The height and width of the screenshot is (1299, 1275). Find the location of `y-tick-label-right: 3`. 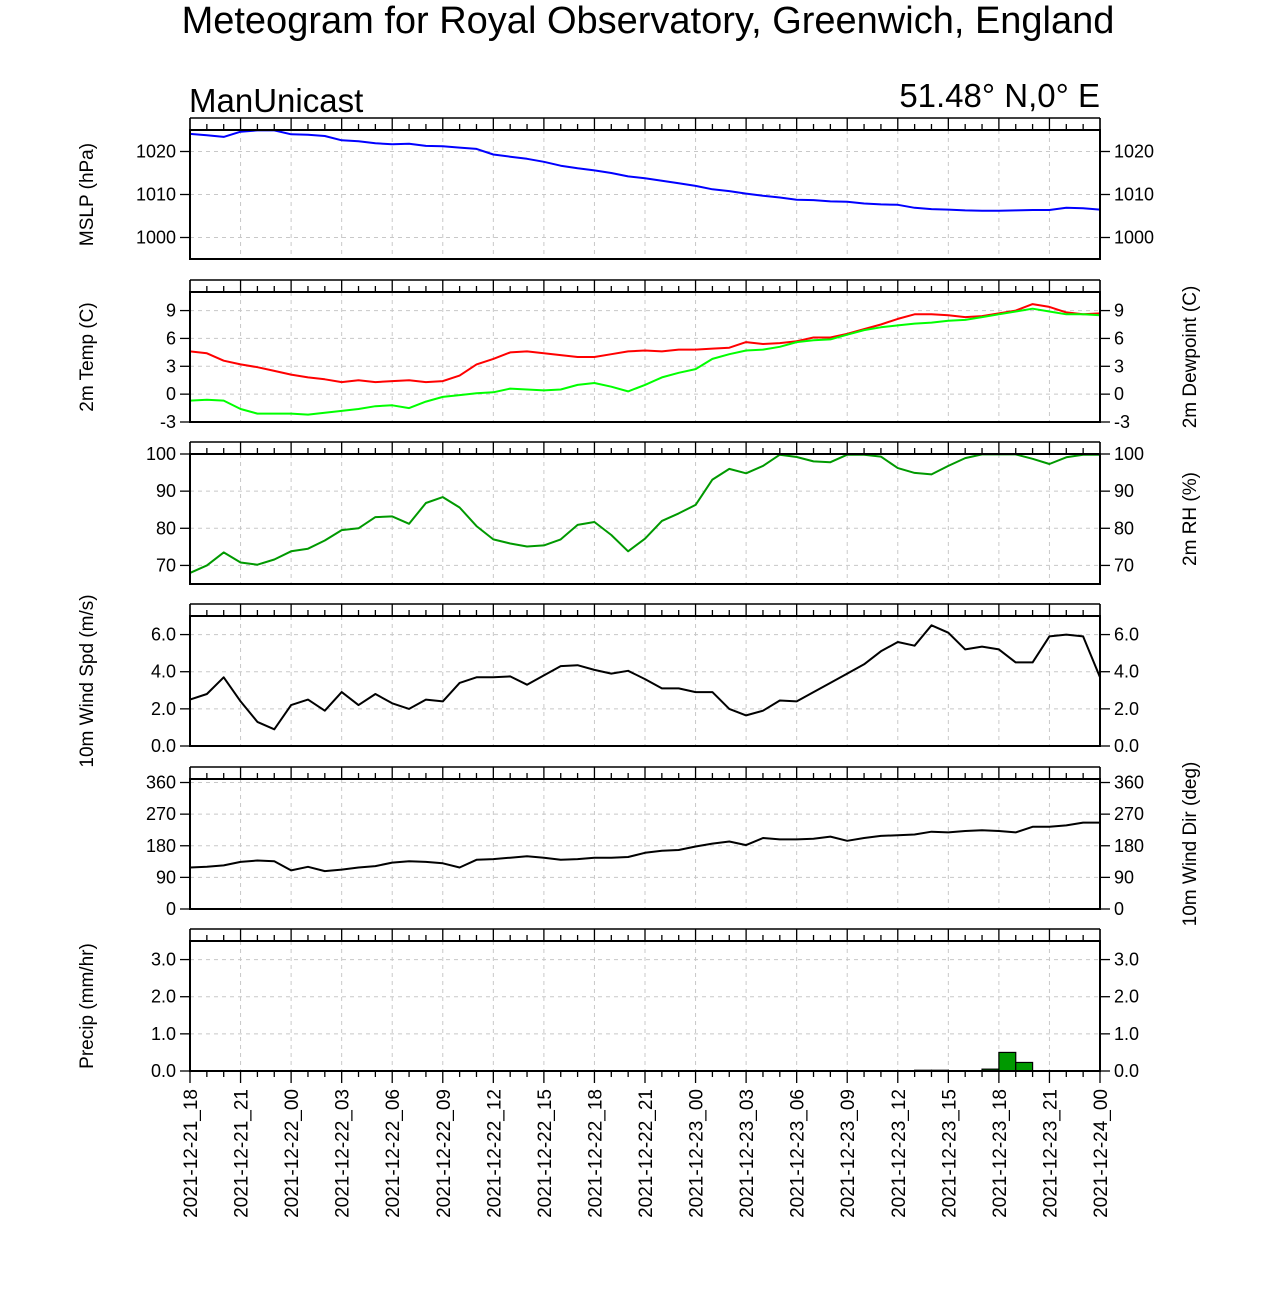

y-tick-label-right: 3 is located at coordinates (1119, 366).